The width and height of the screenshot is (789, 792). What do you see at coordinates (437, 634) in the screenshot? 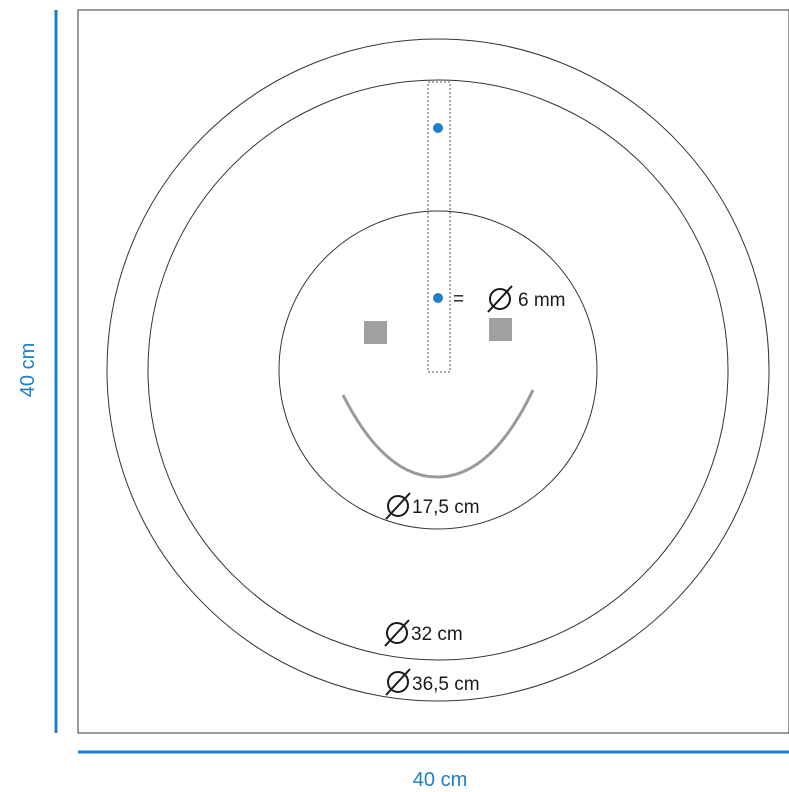
I see `middle-circle-diameter-label: 32 cm` at bounding box center [437, 634].